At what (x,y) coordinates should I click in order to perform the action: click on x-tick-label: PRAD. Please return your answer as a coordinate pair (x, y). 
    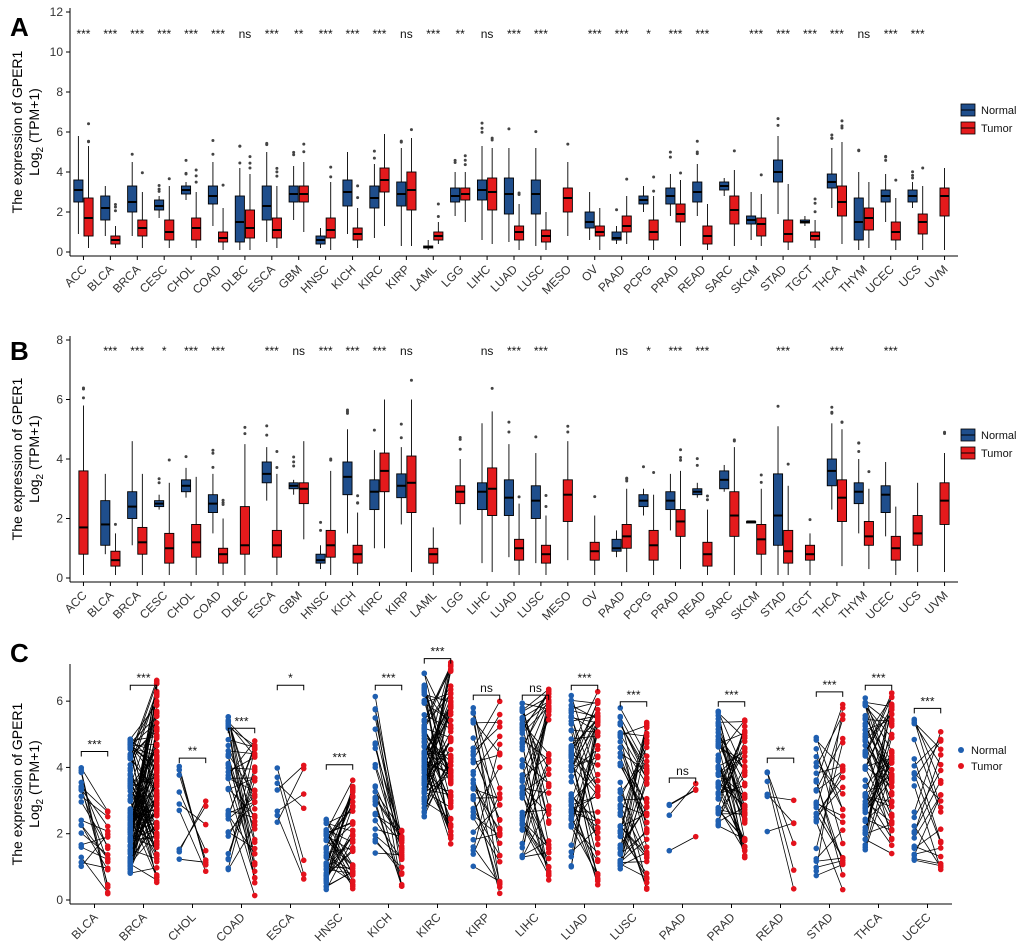
    Looking at the image, I should click on (665, 605).